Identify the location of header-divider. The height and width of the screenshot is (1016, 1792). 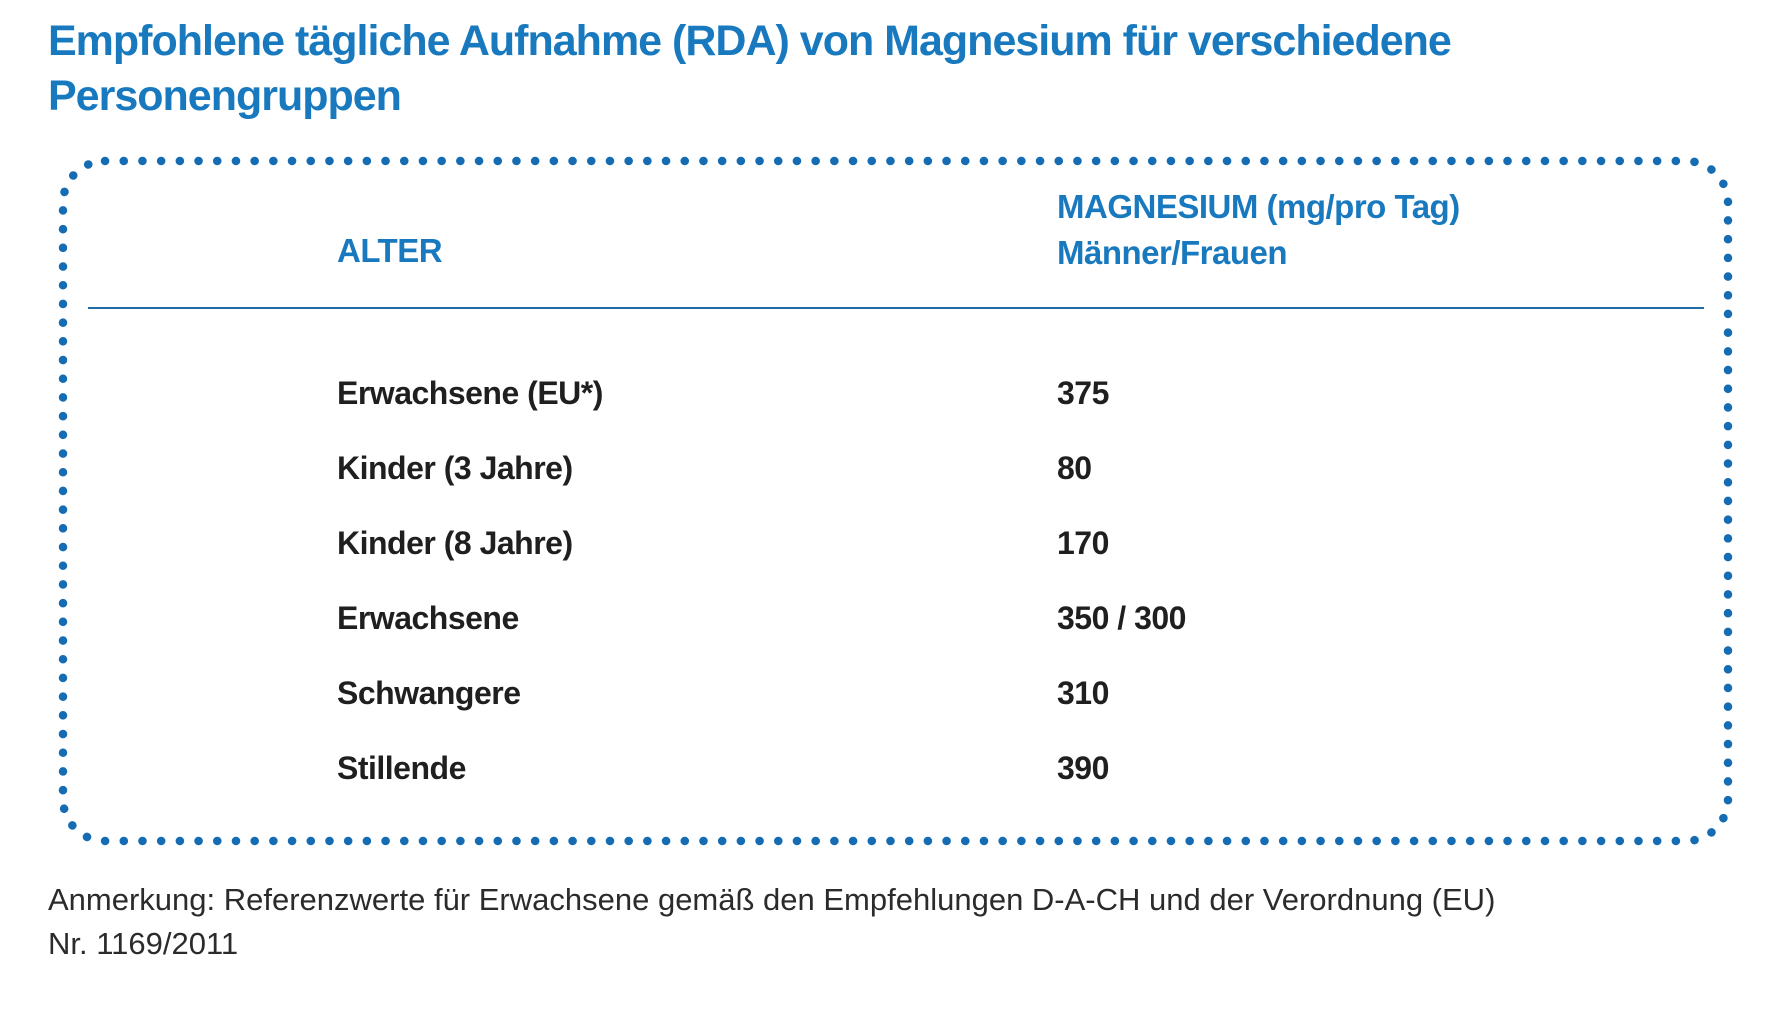
(896, 308).